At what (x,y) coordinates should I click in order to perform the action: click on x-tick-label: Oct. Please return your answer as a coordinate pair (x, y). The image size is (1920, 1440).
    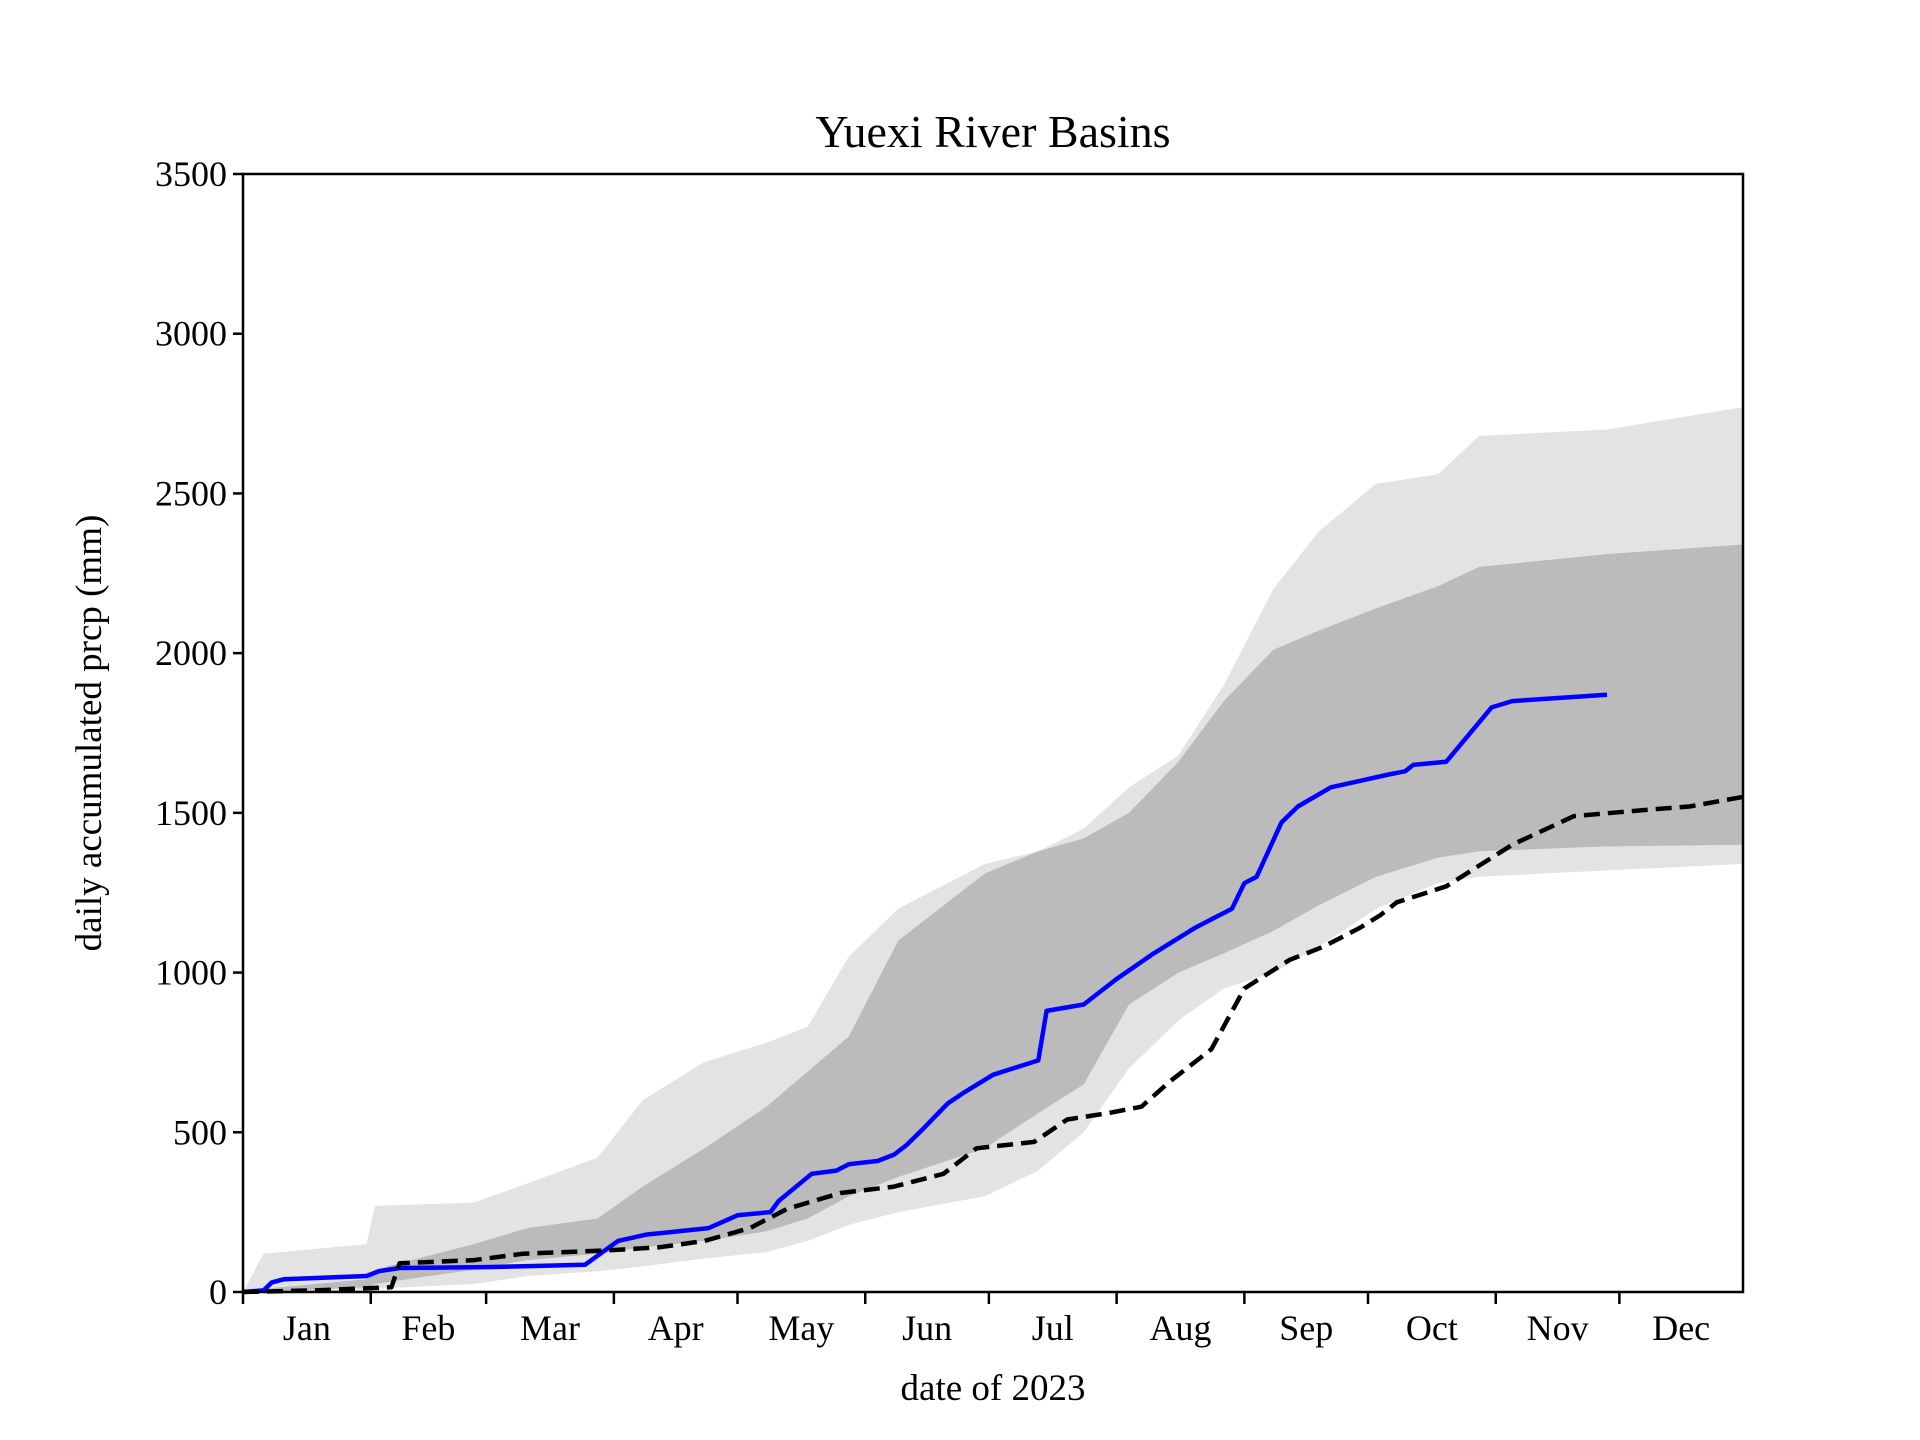
    Looking at the image, I should click on (1432, 1328).